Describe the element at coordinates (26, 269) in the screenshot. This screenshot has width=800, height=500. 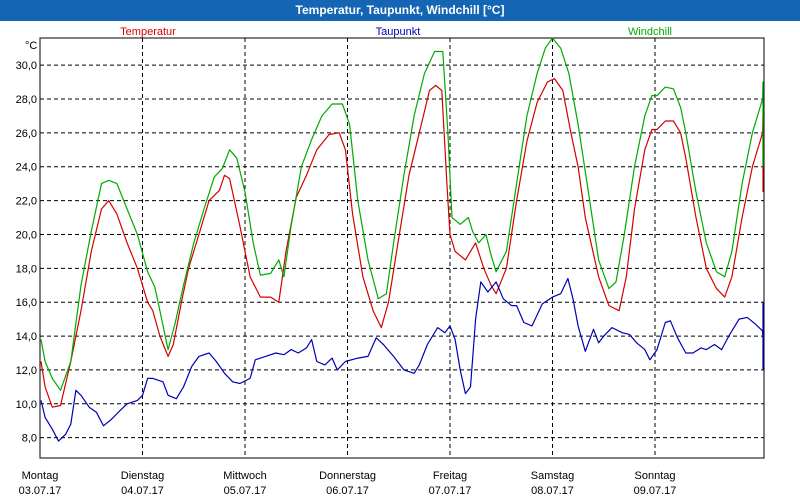
I see `y-tick-label: 18,0` at that location.